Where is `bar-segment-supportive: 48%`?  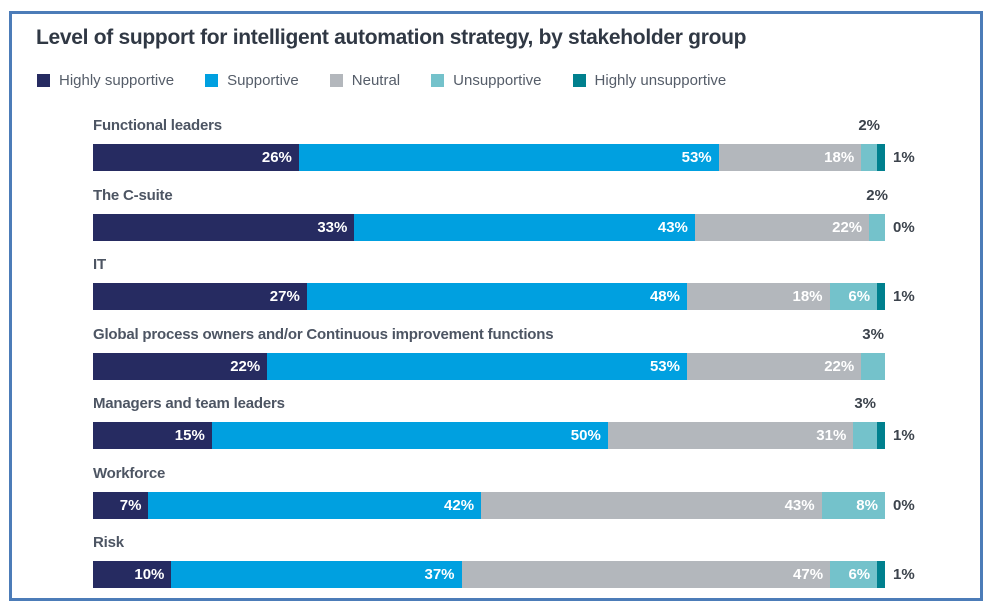 bar-segment-supportive: 48% is located at coordinates (496, 296).